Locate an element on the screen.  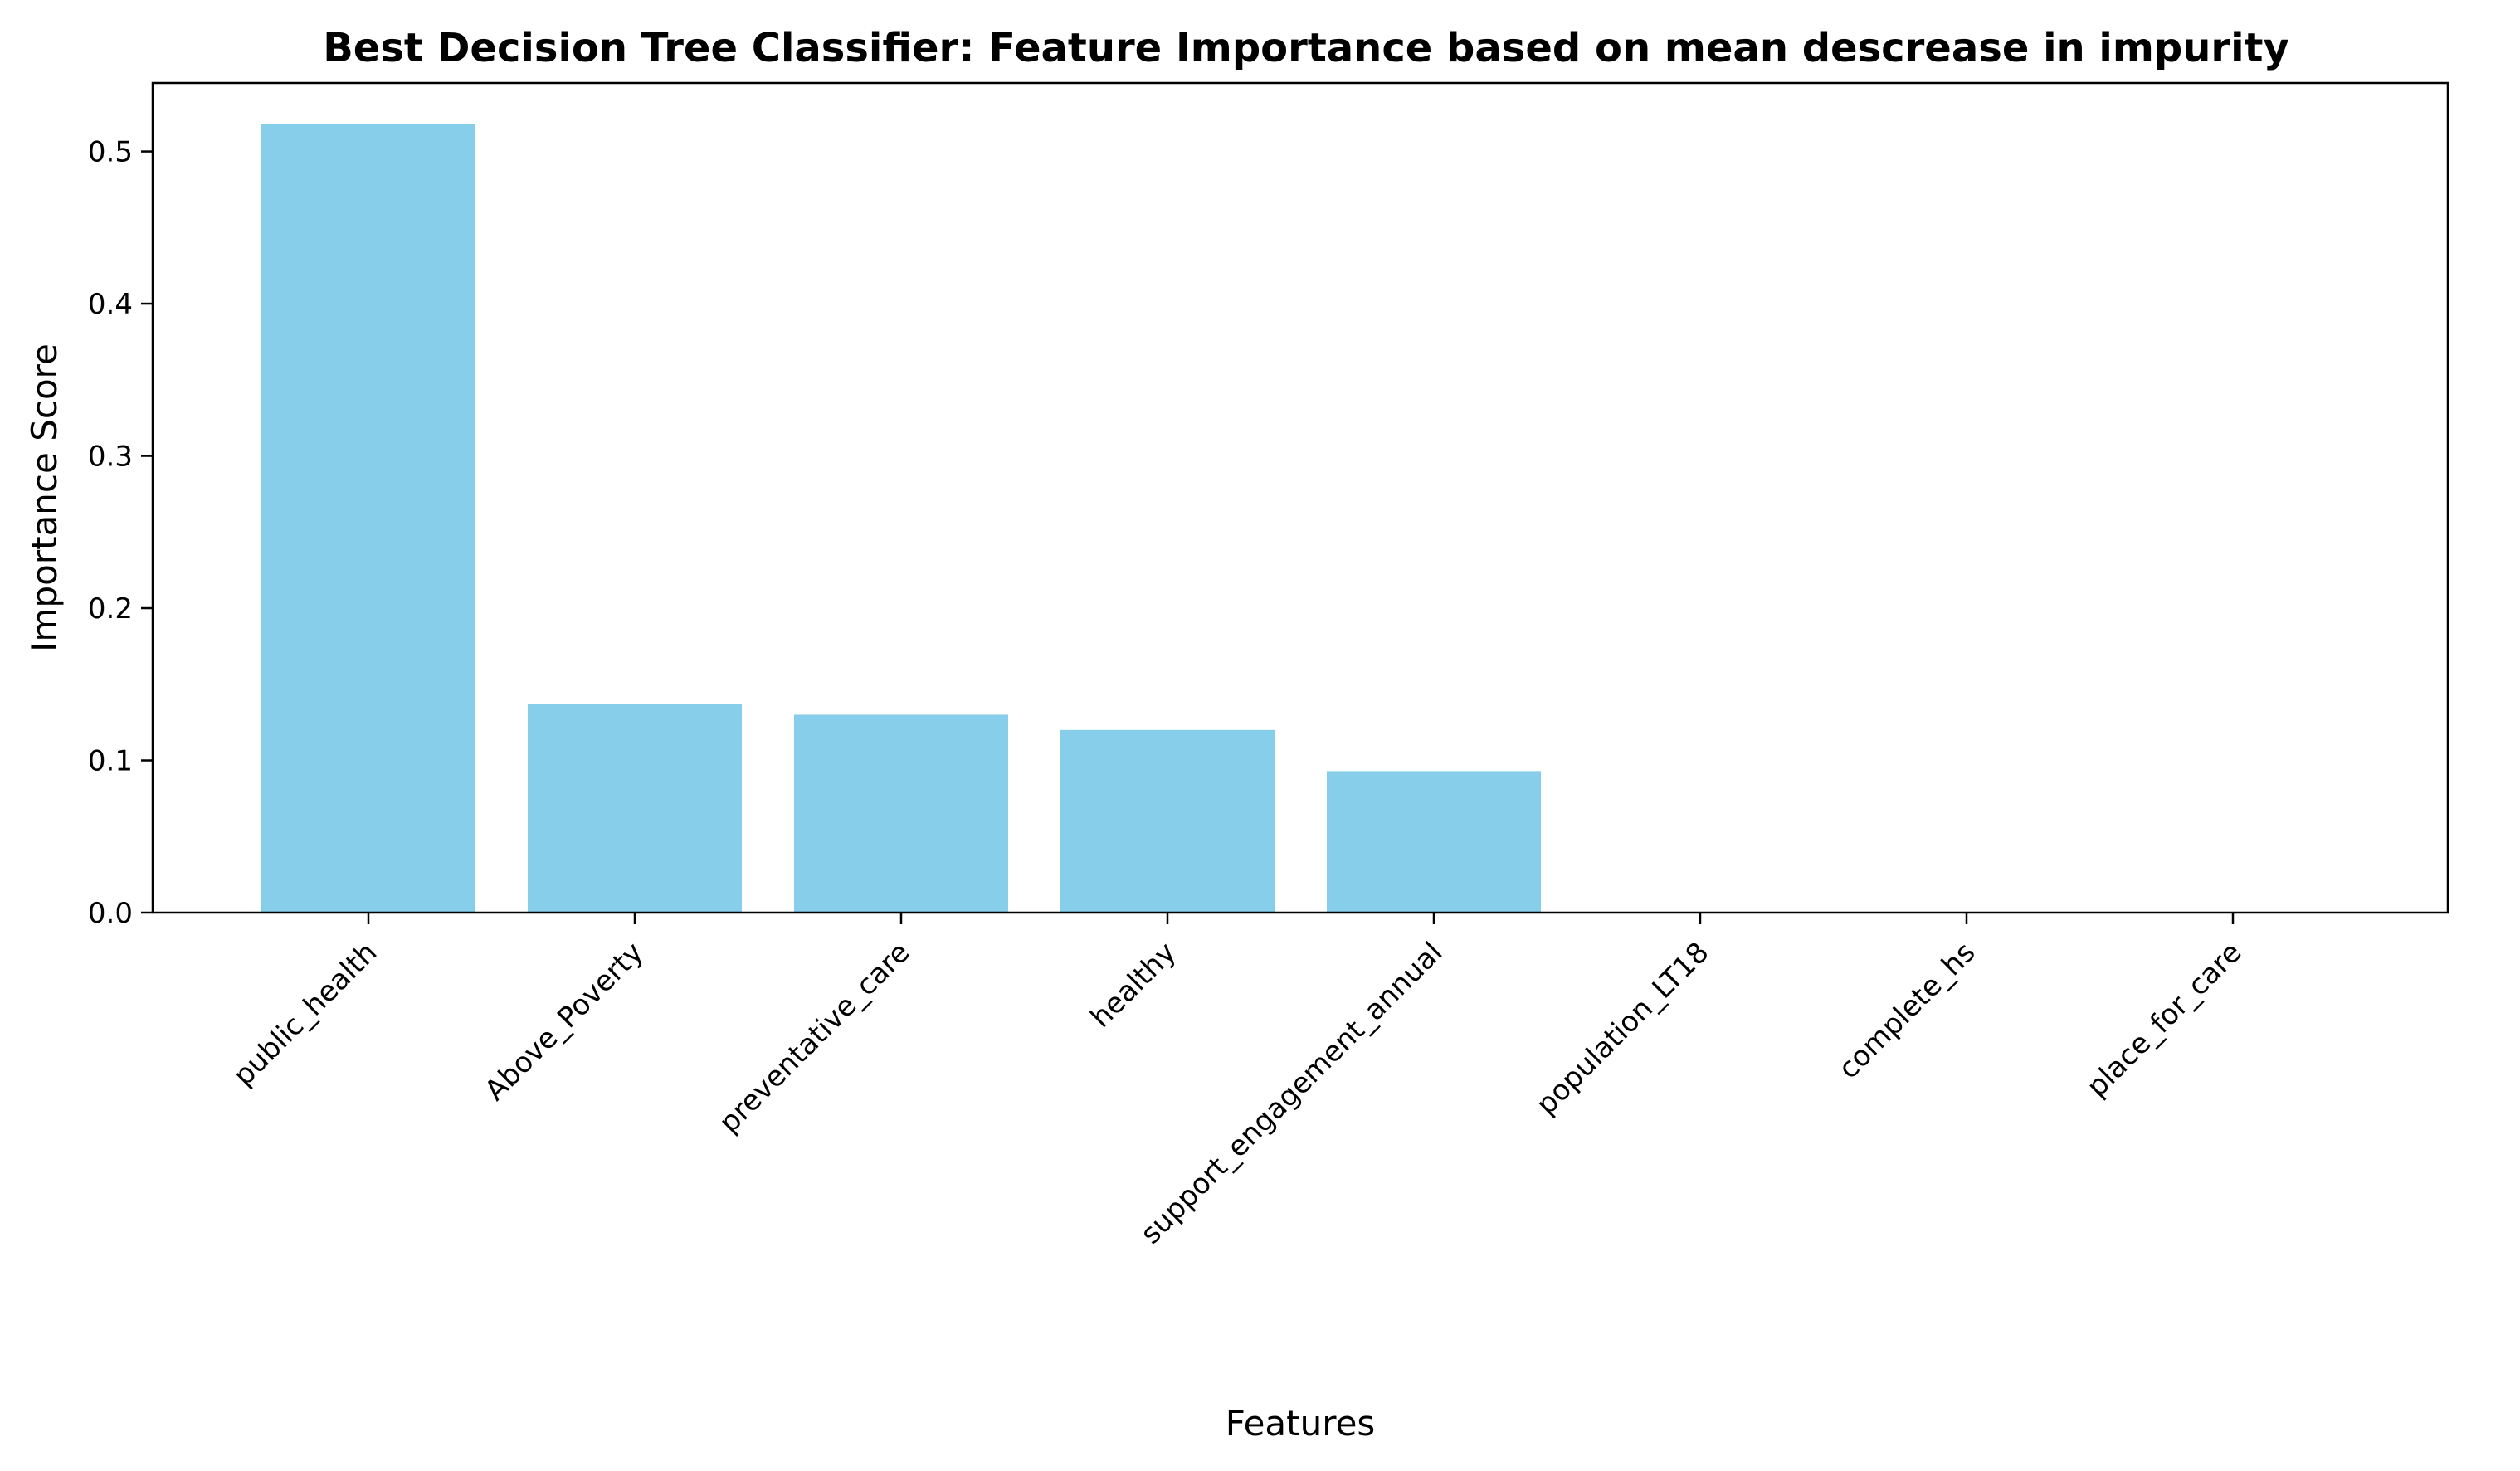
y-axis-title: Importance Score is located at coordinates (44, 497).